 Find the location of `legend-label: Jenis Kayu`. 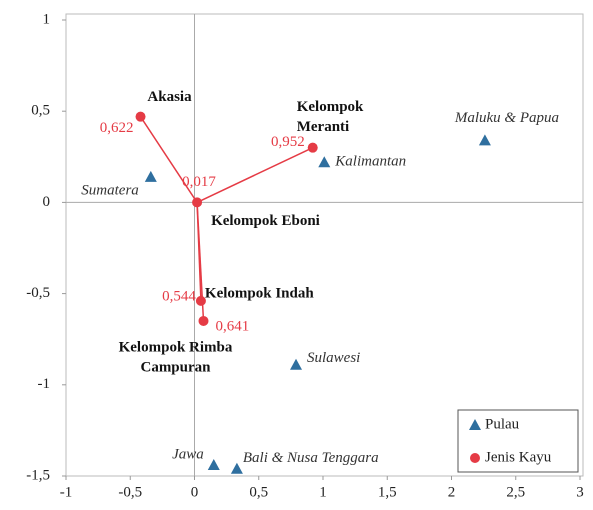

legend-label: Jenis Kayu is located at coordinates (518, 457).